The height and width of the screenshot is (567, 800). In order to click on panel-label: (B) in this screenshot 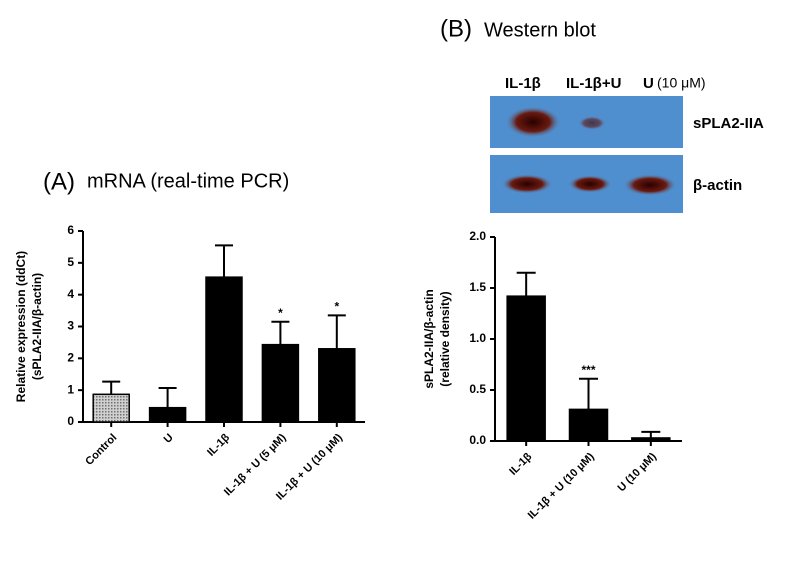, I will do `click(456, 28)`.